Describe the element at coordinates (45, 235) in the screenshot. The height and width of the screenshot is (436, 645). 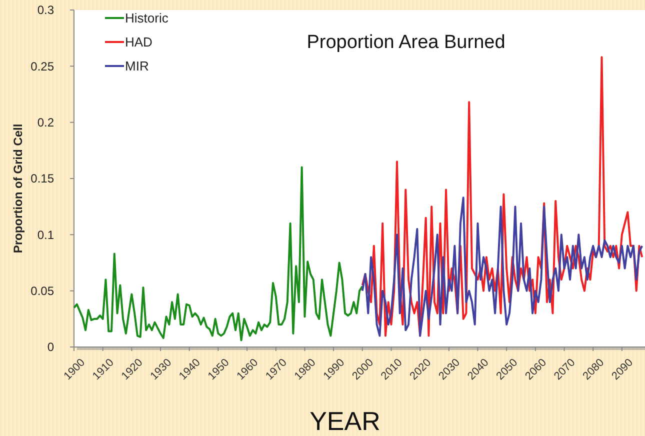
I see `y-tick-label: 0.1` at that location.